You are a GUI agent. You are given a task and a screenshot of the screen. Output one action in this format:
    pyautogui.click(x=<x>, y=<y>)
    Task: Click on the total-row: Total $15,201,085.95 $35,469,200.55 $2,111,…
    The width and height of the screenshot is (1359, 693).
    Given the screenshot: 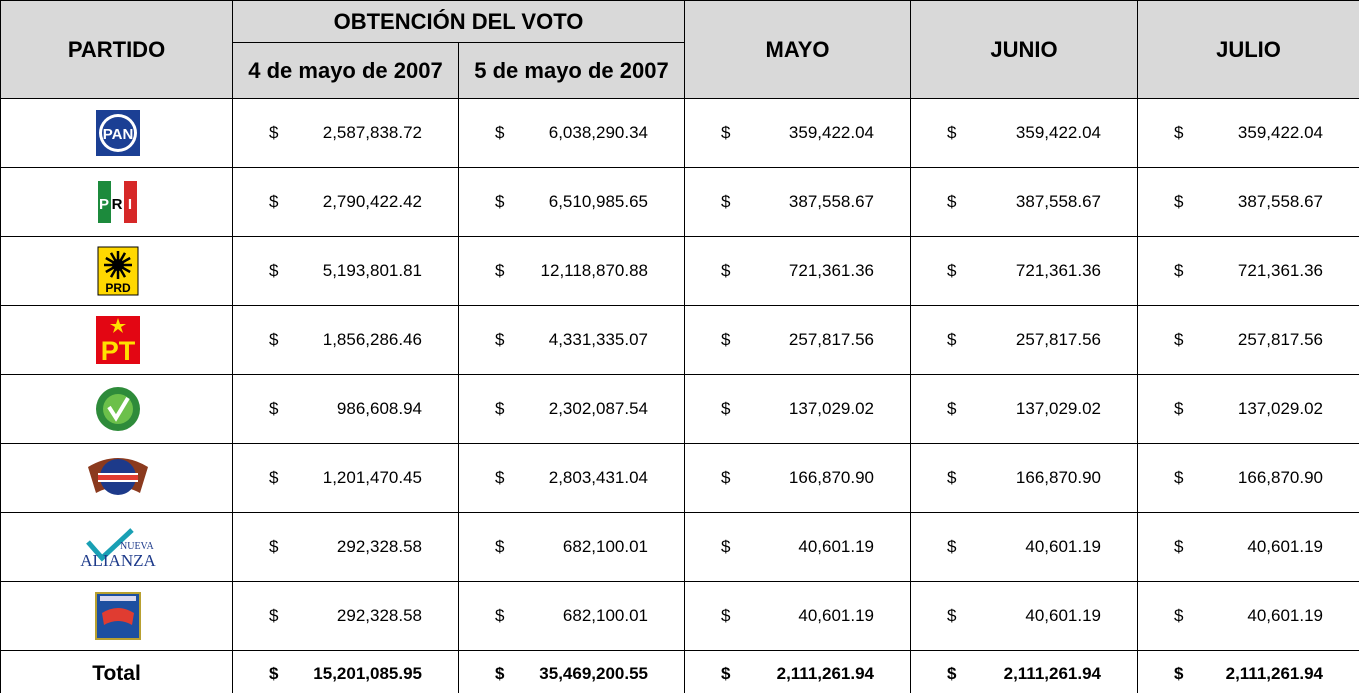 What is the action you would take?
    pyautogui.click(x=679, y=671)
    